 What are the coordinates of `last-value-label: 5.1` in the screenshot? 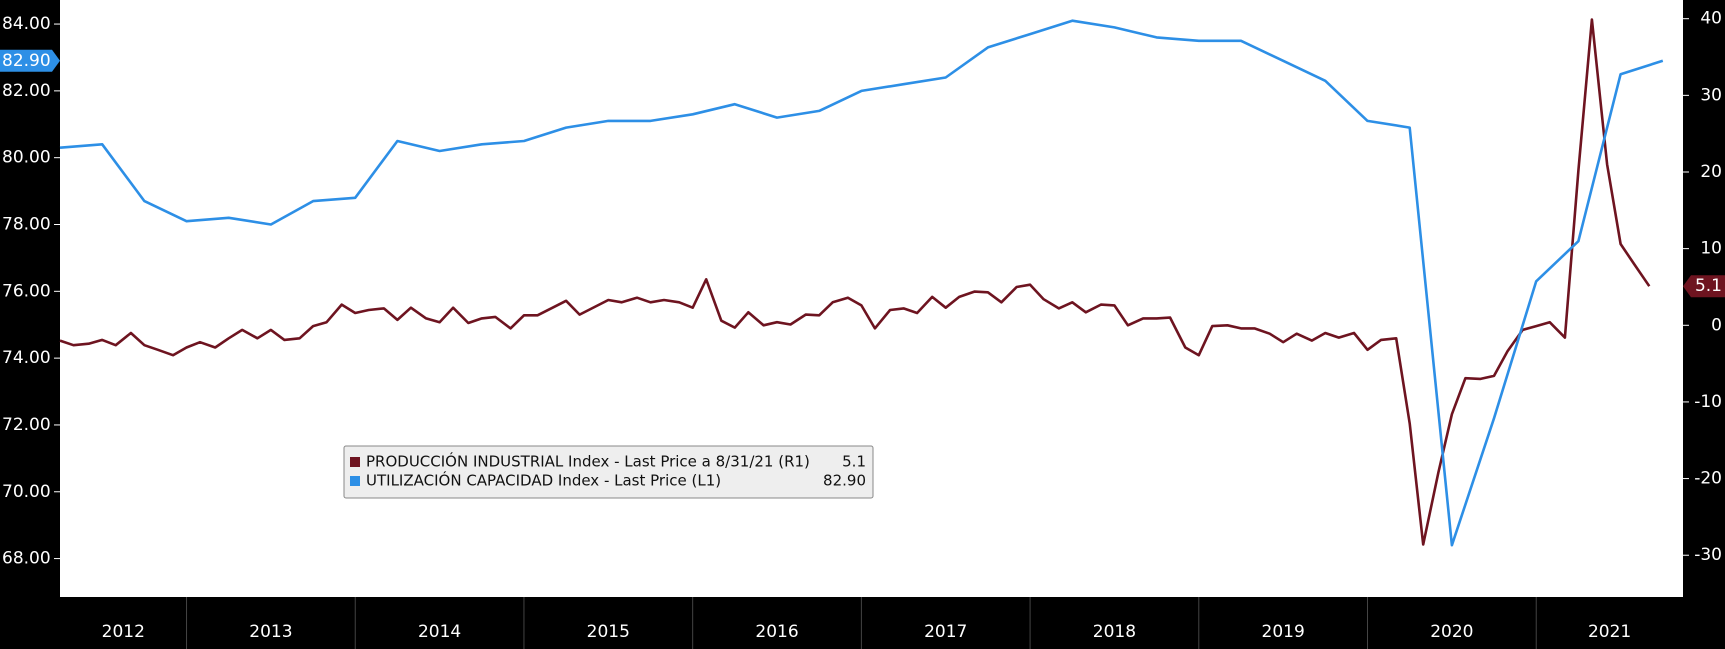 It's located at (1708, 286).